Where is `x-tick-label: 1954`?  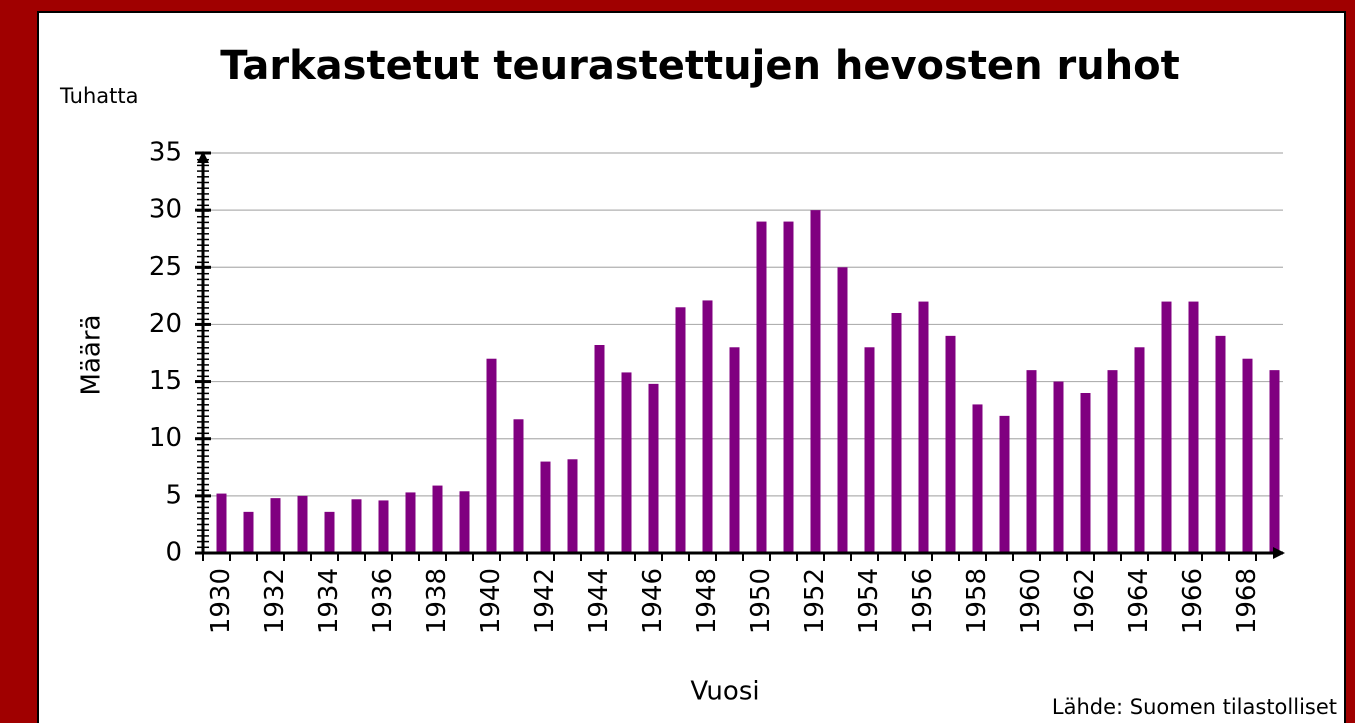
x-tick-label: 1954 is located at coordinates (869, 601).